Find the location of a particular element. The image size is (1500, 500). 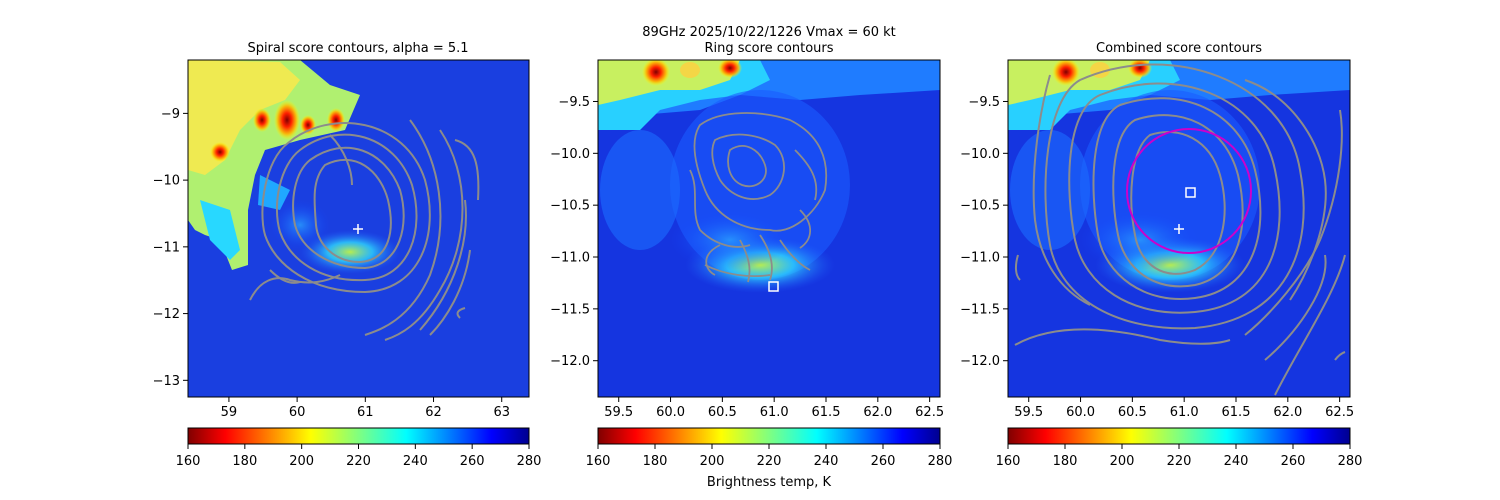

colorbar-label: Brightness temp, K is located at coordinates (769, 482).